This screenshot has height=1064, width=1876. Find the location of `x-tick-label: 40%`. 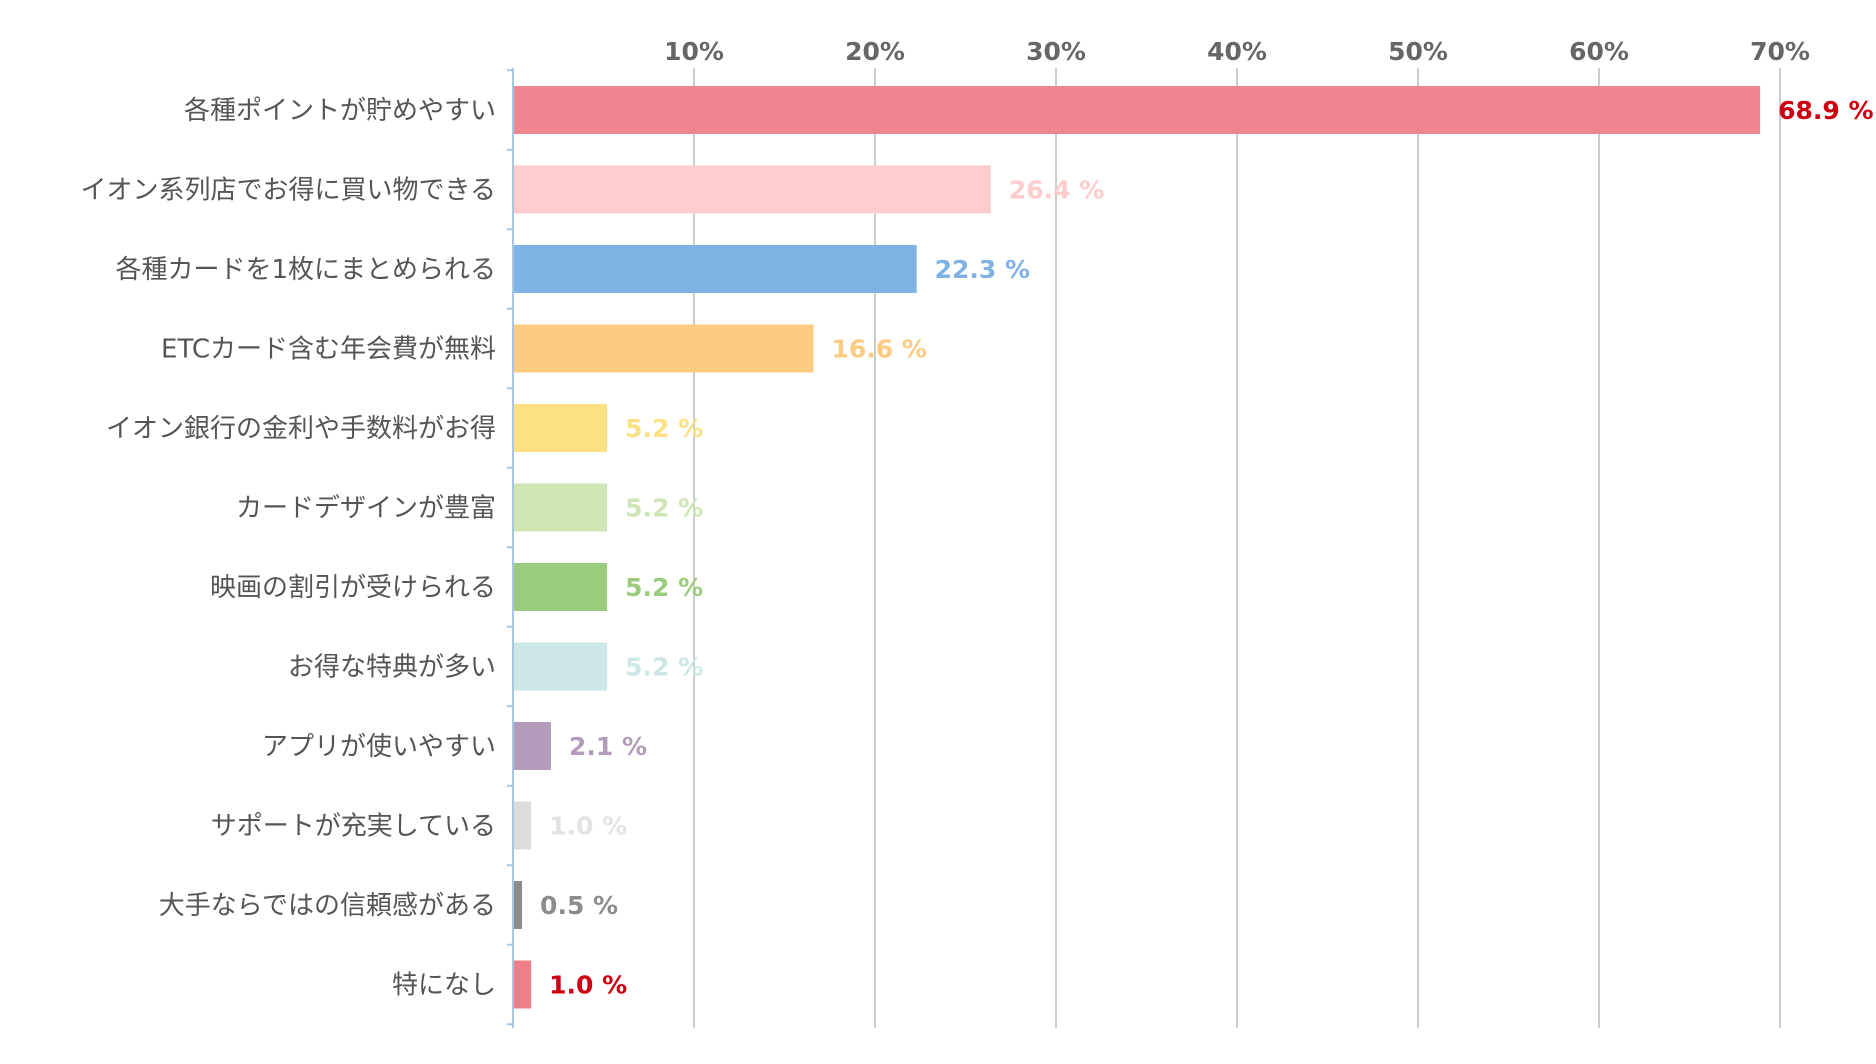

x-tick-label: 40% is located at coordinates (1237, 51).